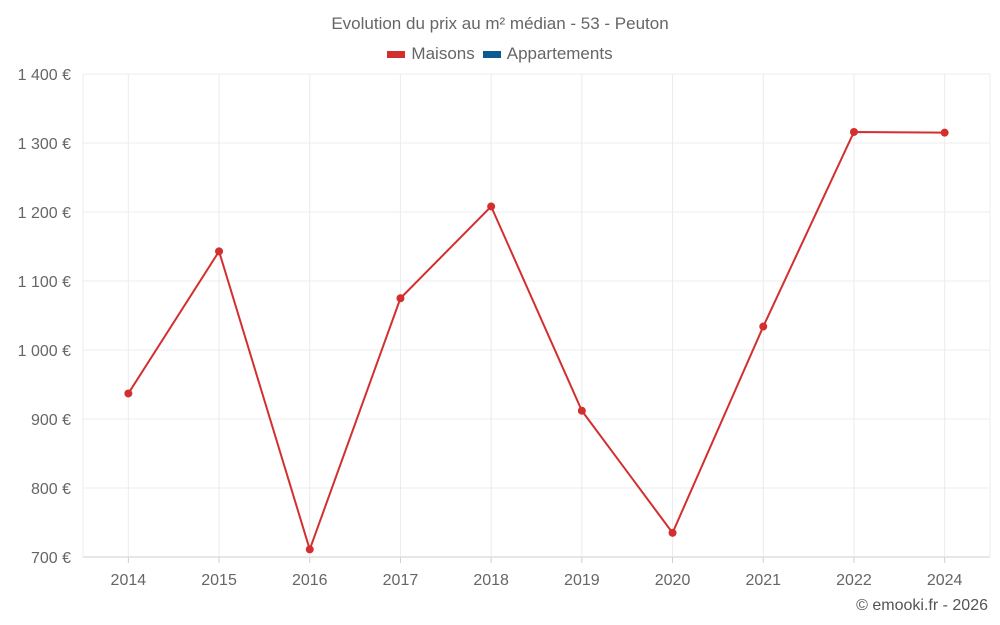  What do you see at coordinates (44, 213) in the screenshot?
I see `y-tick-label: 1 200 €` at bounding box center [44, 213].